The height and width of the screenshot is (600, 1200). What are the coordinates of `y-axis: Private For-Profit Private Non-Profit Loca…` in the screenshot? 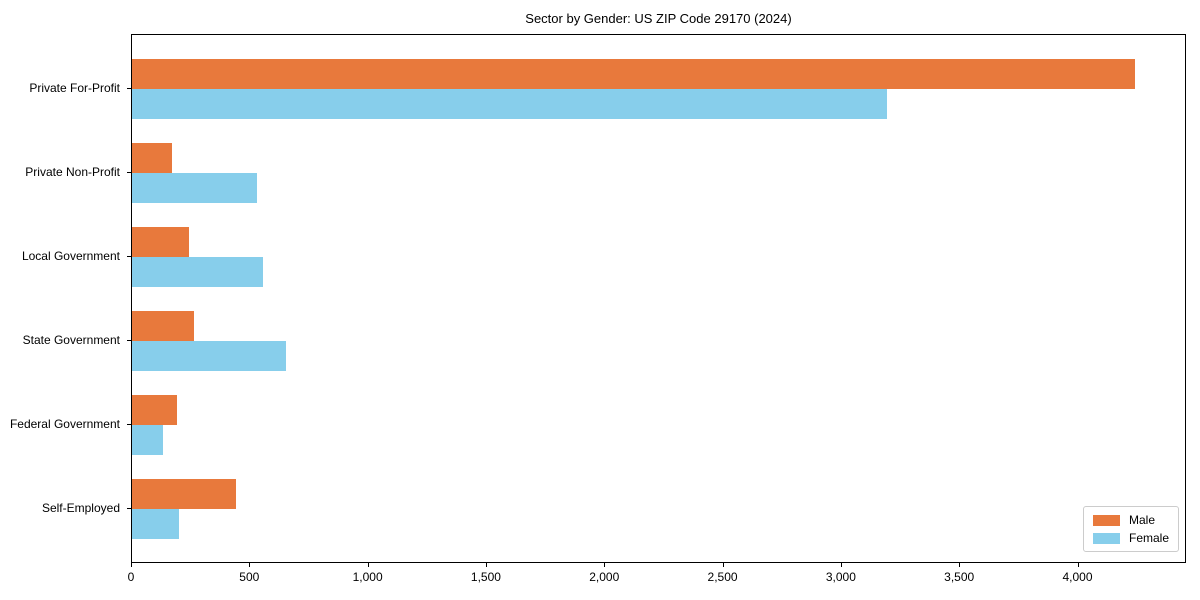 It's located at (65, 298).